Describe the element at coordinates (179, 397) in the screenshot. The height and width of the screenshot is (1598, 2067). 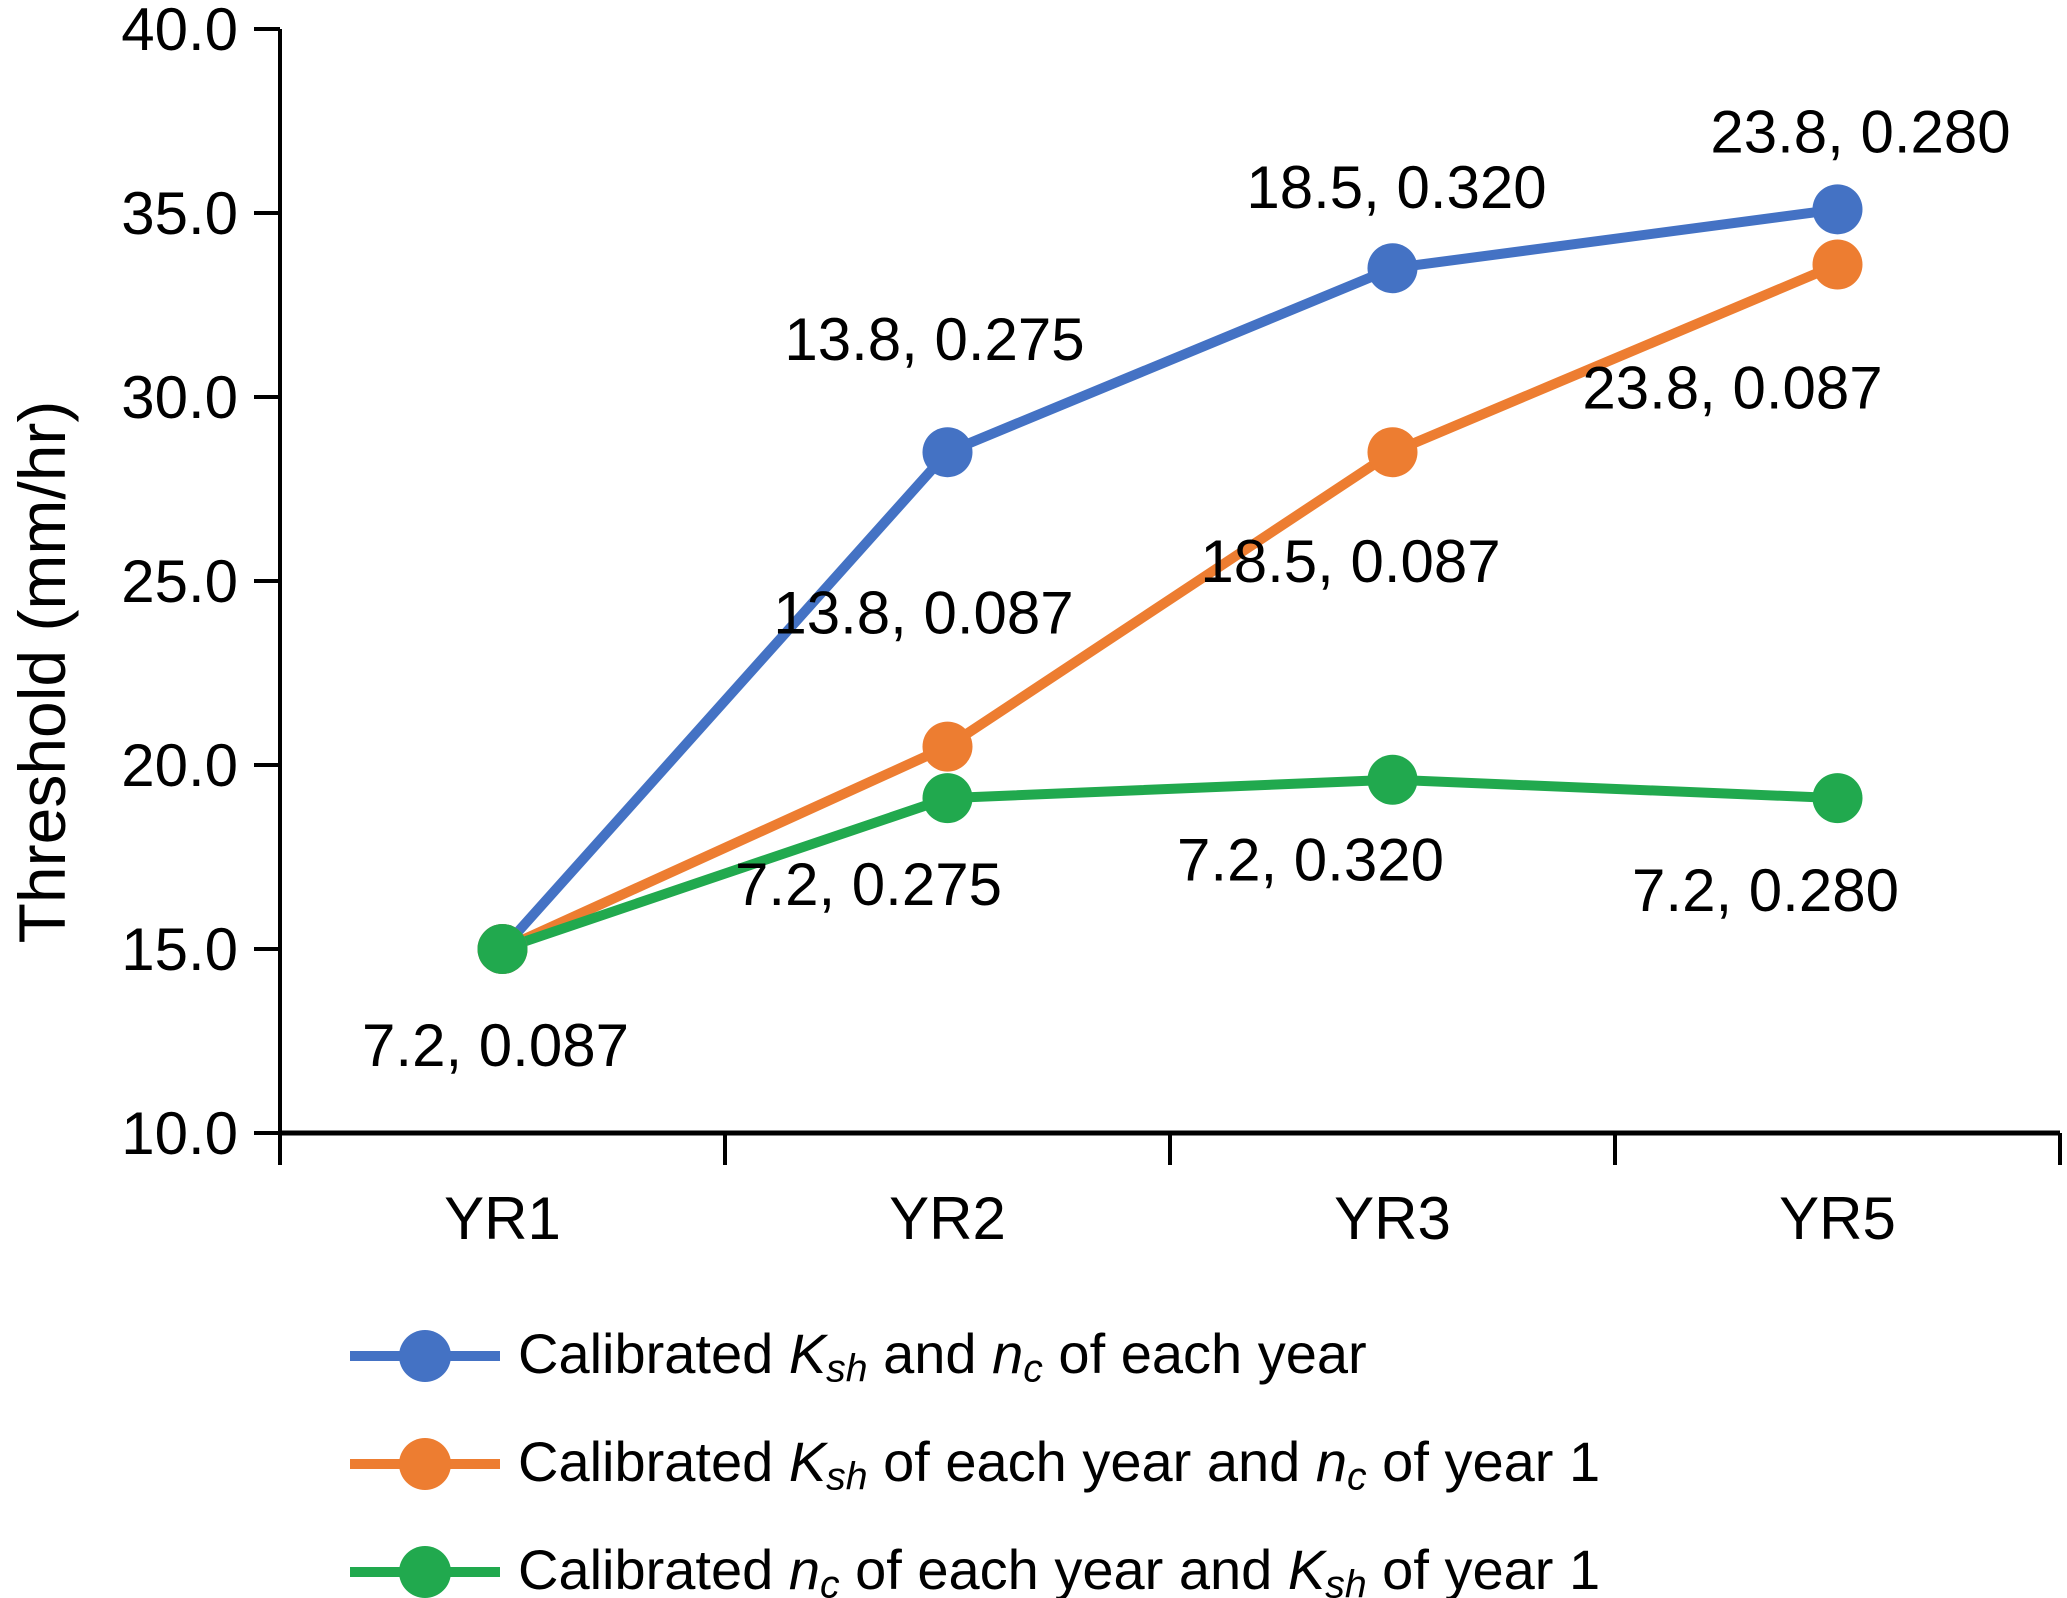
I see `y-tick-label: 30.0` at that location.